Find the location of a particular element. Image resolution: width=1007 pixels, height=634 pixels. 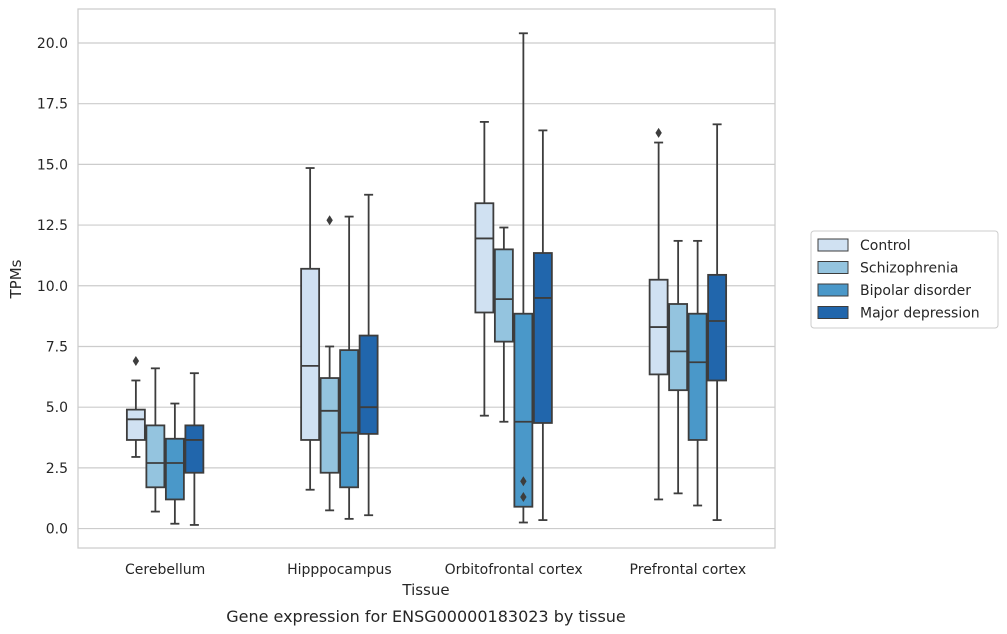

legend-item: Bipolar disorder is located at coordinates (894, 291).